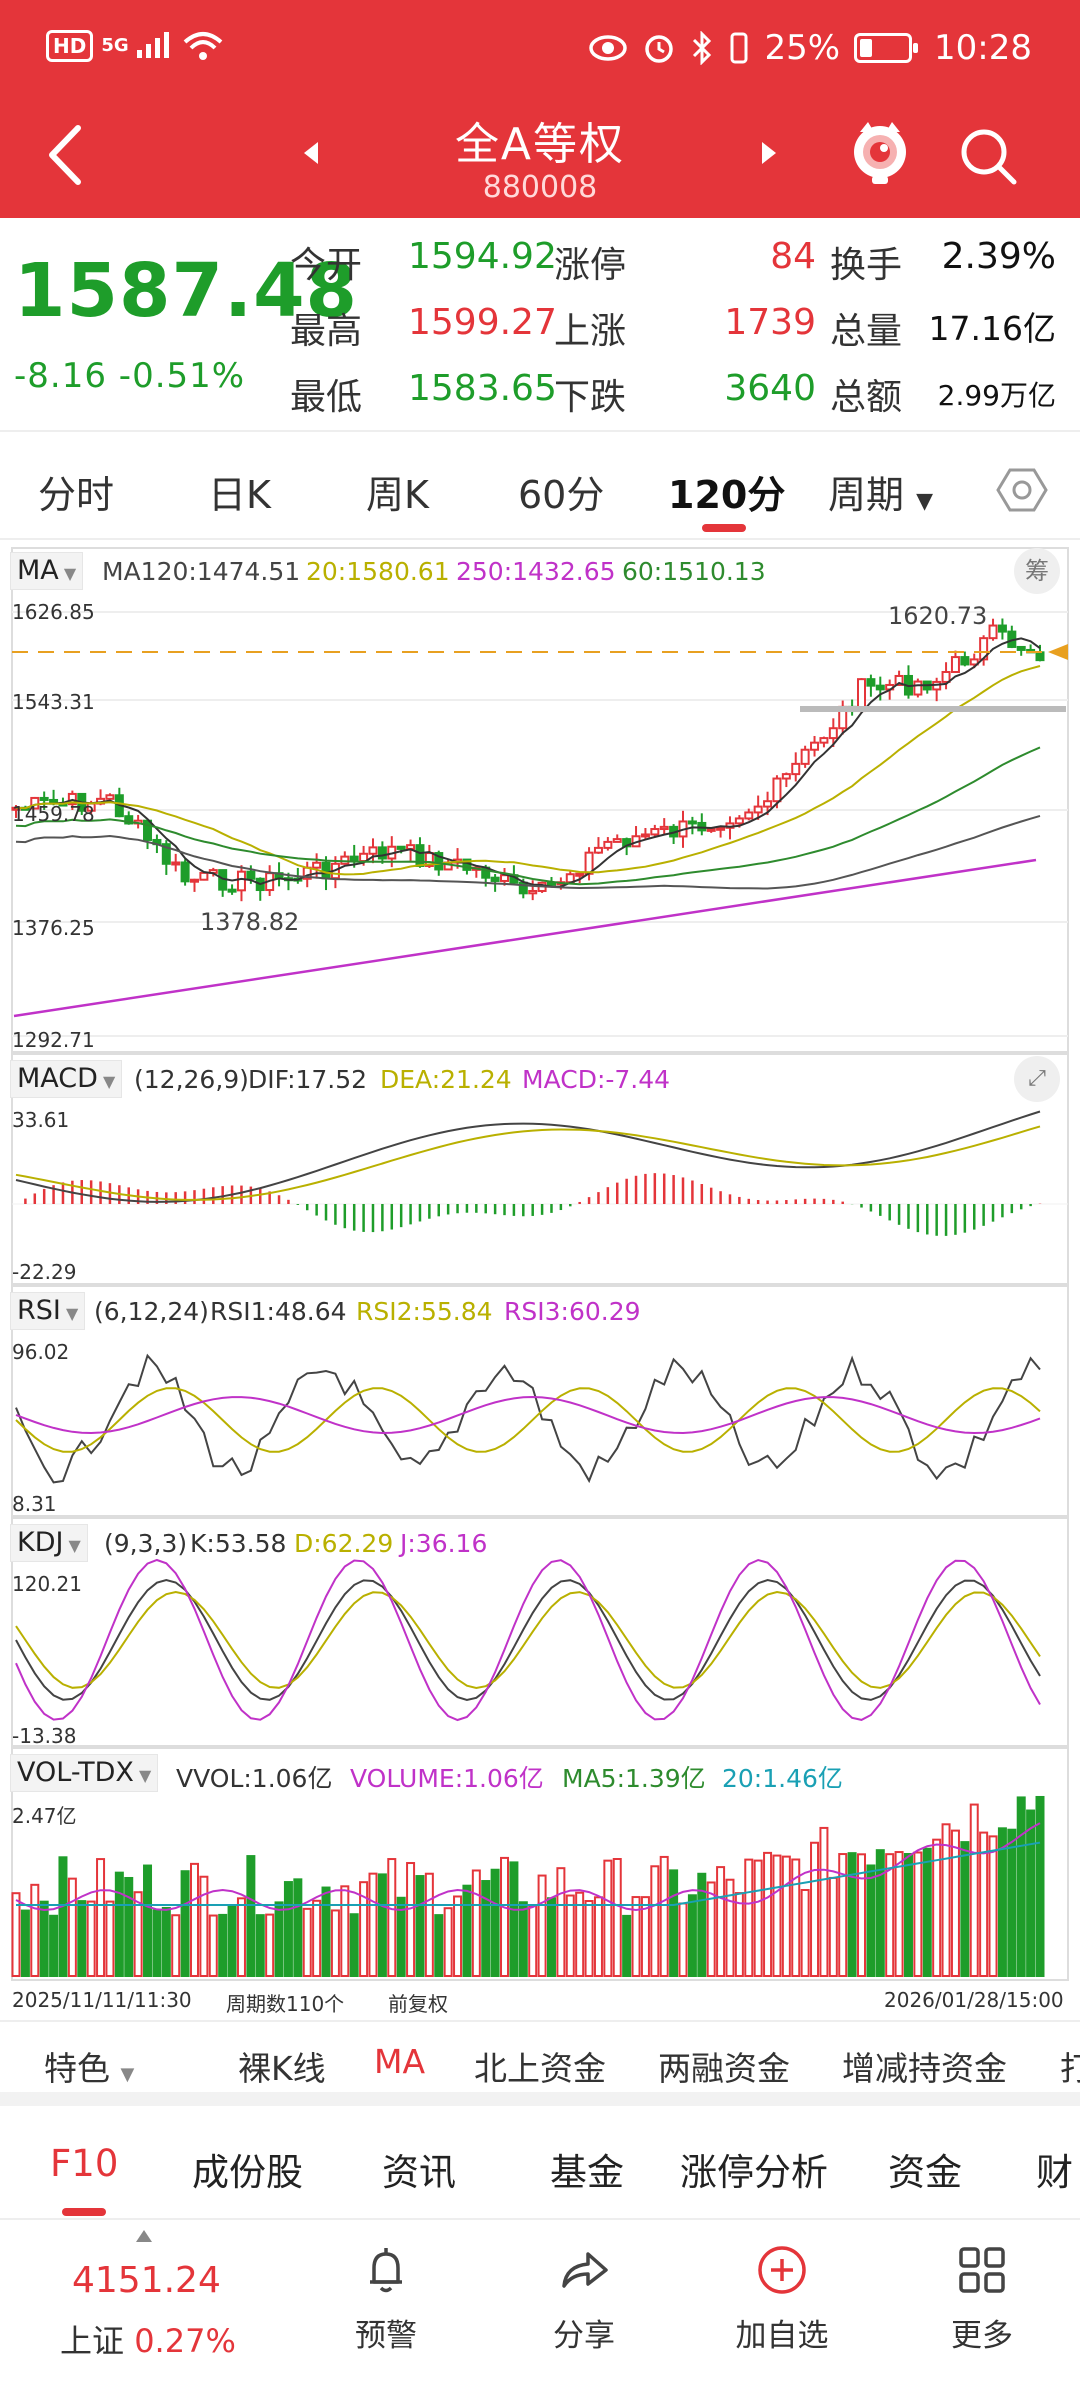 The width and height of the screenshot is (1080, 2400). Describe the element at coordinates (146, 2280) in the screenshot. I see `index-value: 4151.24` at that location.